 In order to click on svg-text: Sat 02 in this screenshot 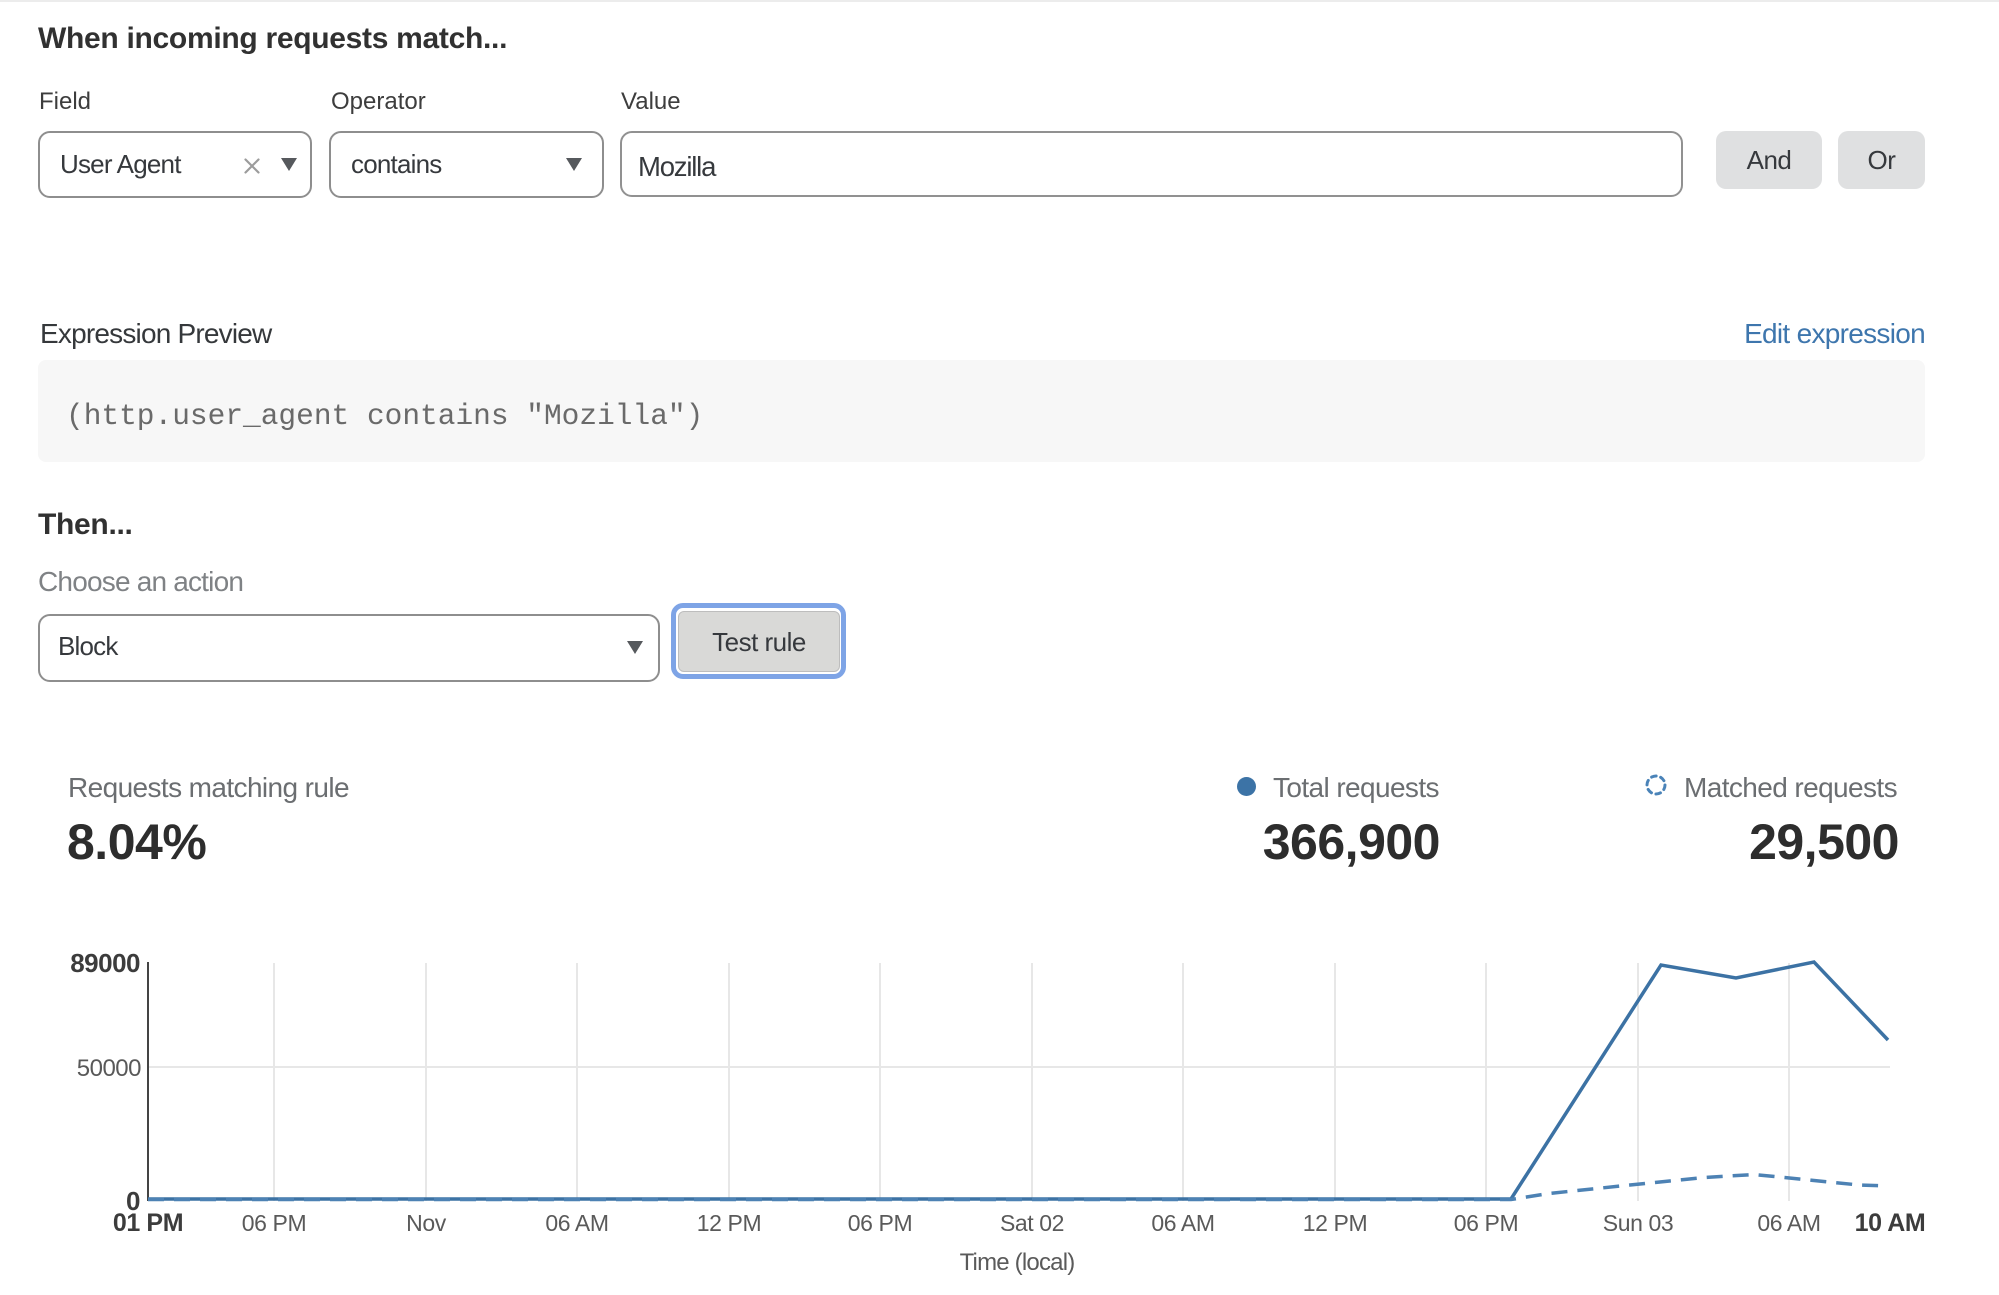, I will do `click(1032, 1223)`.